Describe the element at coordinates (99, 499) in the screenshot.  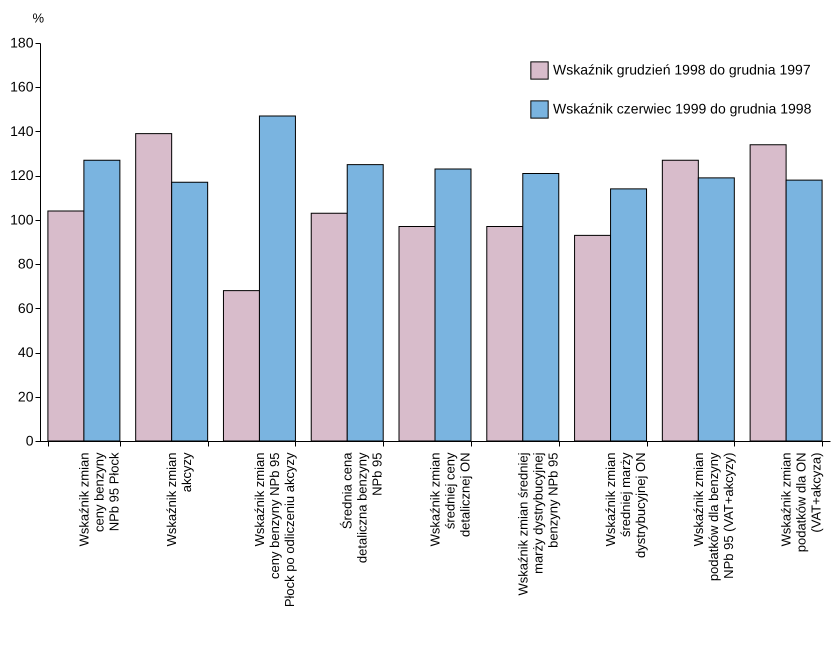
I see `x-tick-label: Wskaźnik zmian ceny benzyny NPb 95 Płock` at that location.